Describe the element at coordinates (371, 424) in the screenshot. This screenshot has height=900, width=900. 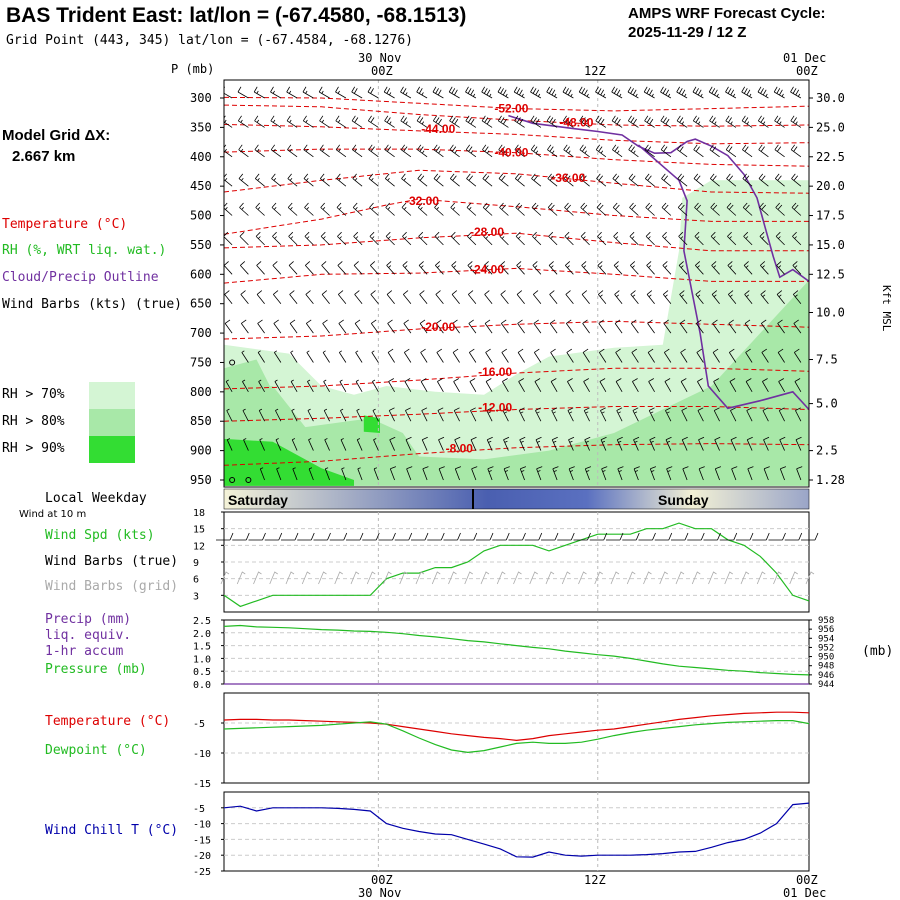
I see `rh90-region` at that location.